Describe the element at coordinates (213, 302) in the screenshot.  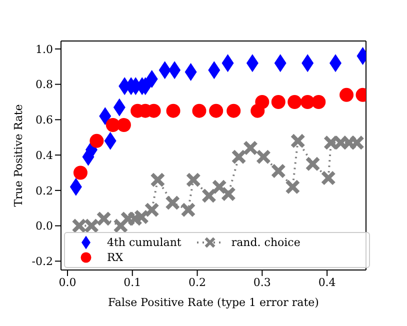
I see `x-axis-title: False Positive Rate (type 1 error rate)` at that location.